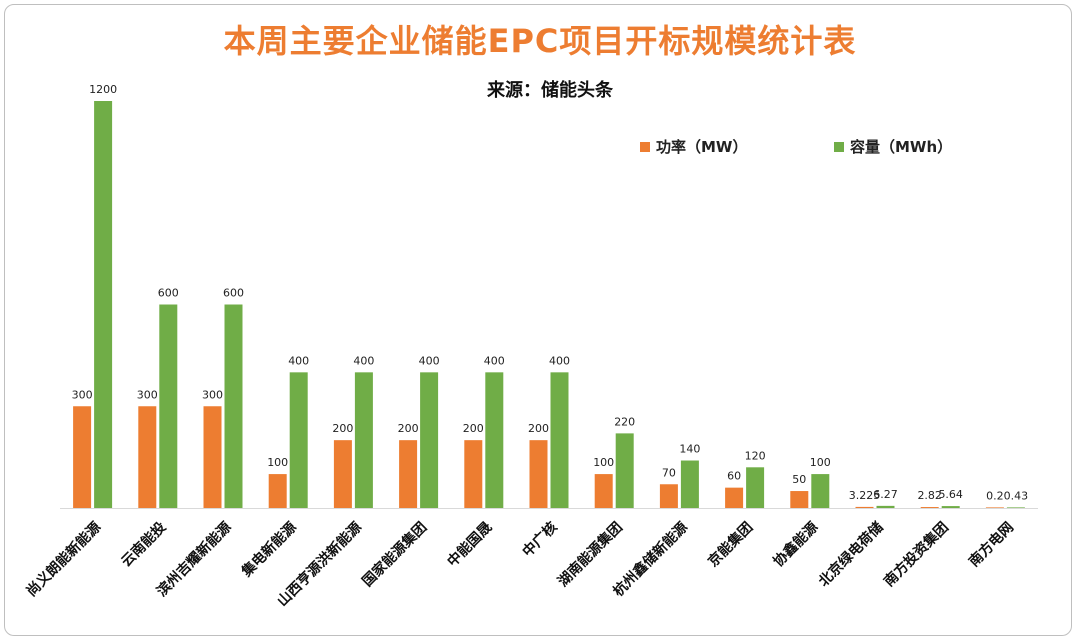  Describe the element at coordinates (540, 540) in the screenshot. I see `x-tick-label-8: 中广核` at that location.